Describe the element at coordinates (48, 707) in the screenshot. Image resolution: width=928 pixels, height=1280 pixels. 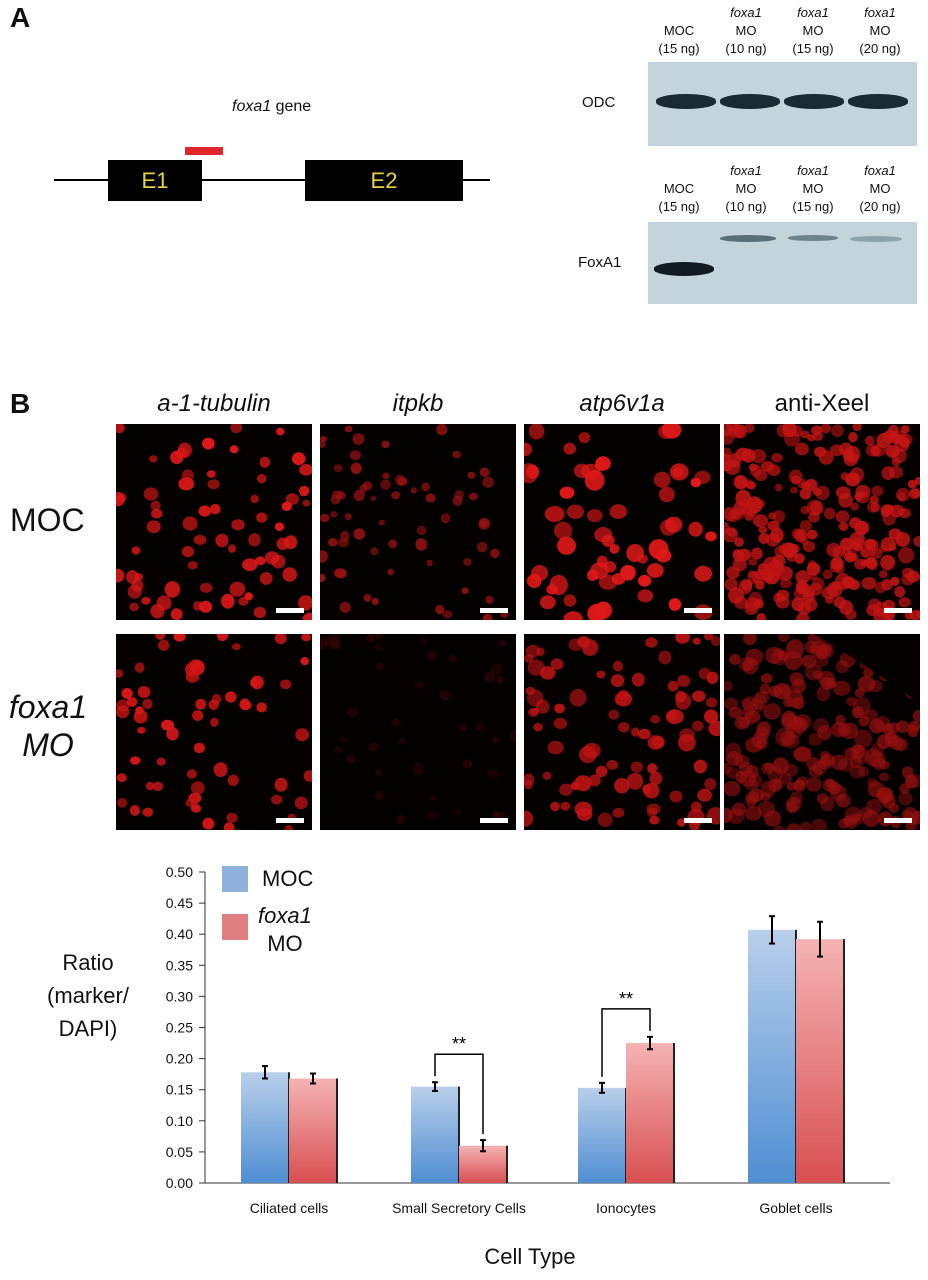
I see `row-label-foxa1-line1: foxa1` at that location.